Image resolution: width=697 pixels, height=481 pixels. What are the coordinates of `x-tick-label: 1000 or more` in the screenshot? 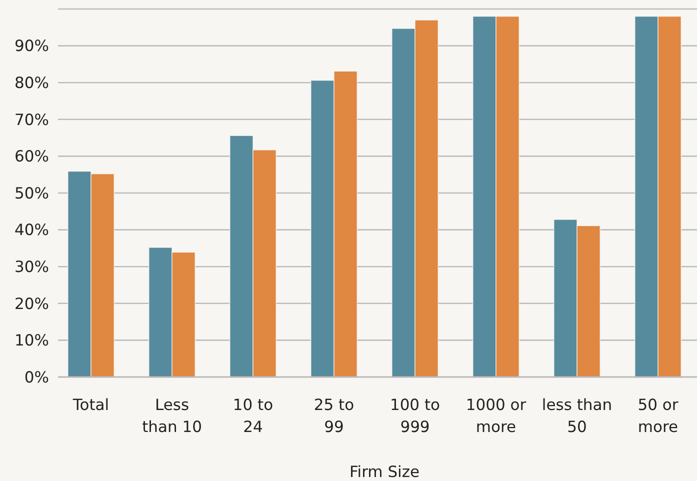 It's located at (496, 416).